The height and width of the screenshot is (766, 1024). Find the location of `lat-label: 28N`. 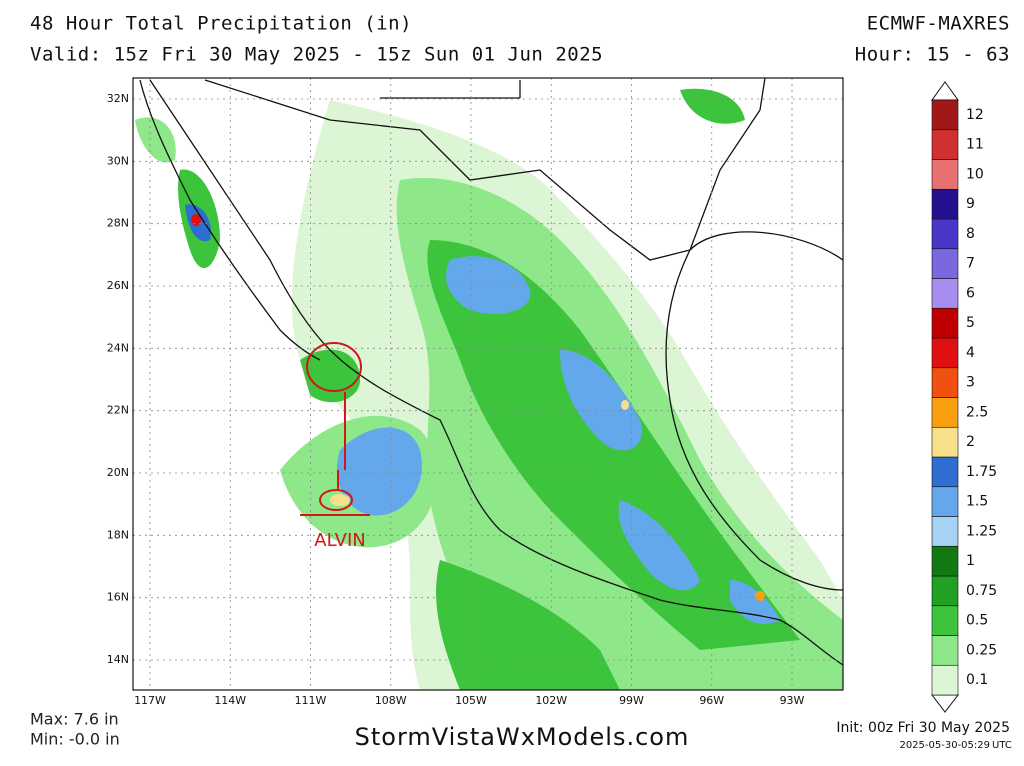

lat-label: 28N is located at coordinates (118, 223).